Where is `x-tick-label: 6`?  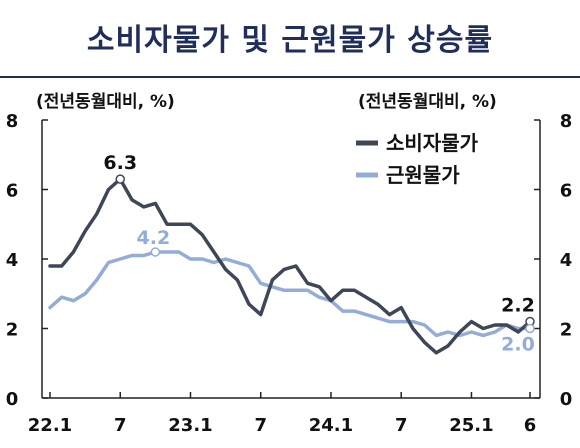 x-tick-label: 6 is located at coordinates (530, 425).